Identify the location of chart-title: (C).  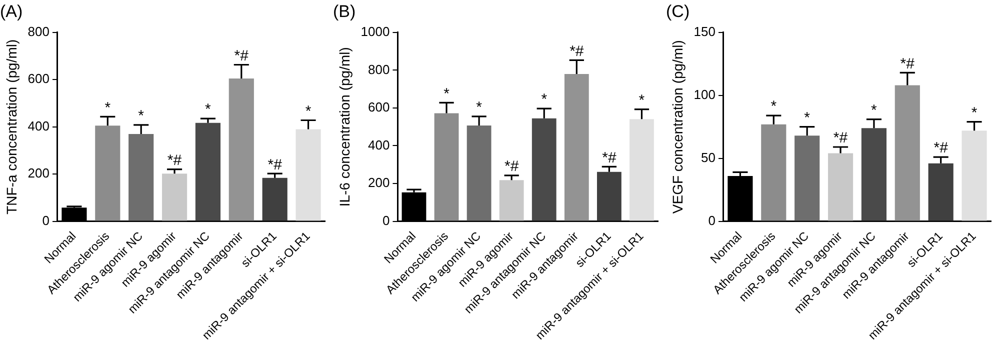
(678, 11).